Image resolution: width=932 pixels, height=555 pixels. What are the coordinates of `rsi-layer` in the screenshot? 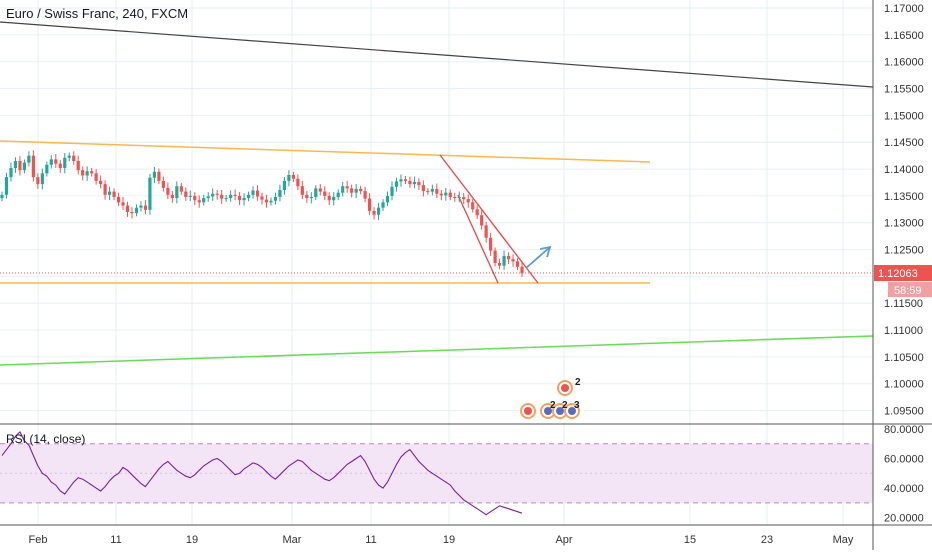 It's located at (262, 473).